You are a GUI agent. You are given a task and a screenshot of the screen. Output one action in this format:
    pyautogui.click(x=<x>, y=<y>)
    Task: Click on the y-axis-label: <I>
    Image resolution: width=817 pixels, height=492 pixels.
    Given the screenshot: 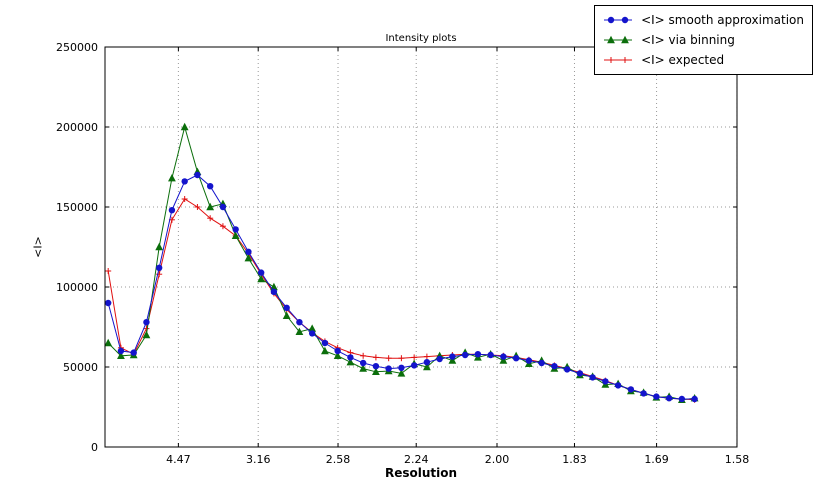 What is the action you would take?
    pyautogui.click(x=38, y=247)
    